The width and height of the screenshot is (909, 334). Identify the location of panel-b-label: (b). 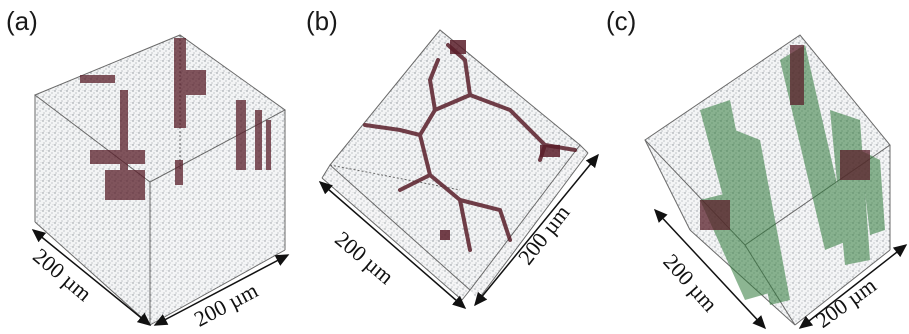
(322, 21).